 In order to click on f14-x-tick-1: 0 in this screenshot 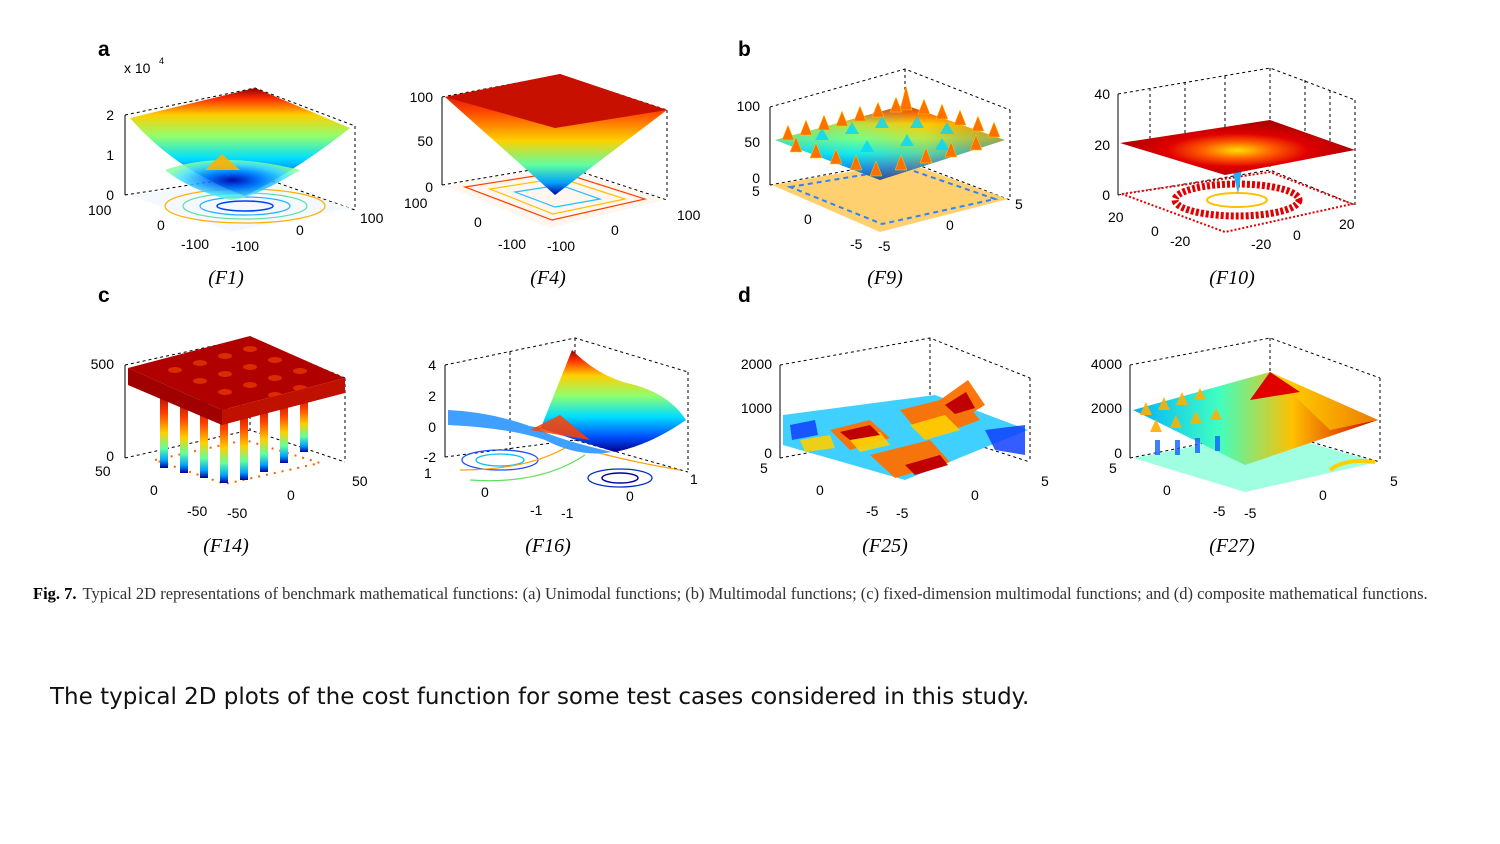, I will do `click(291, 495)`.